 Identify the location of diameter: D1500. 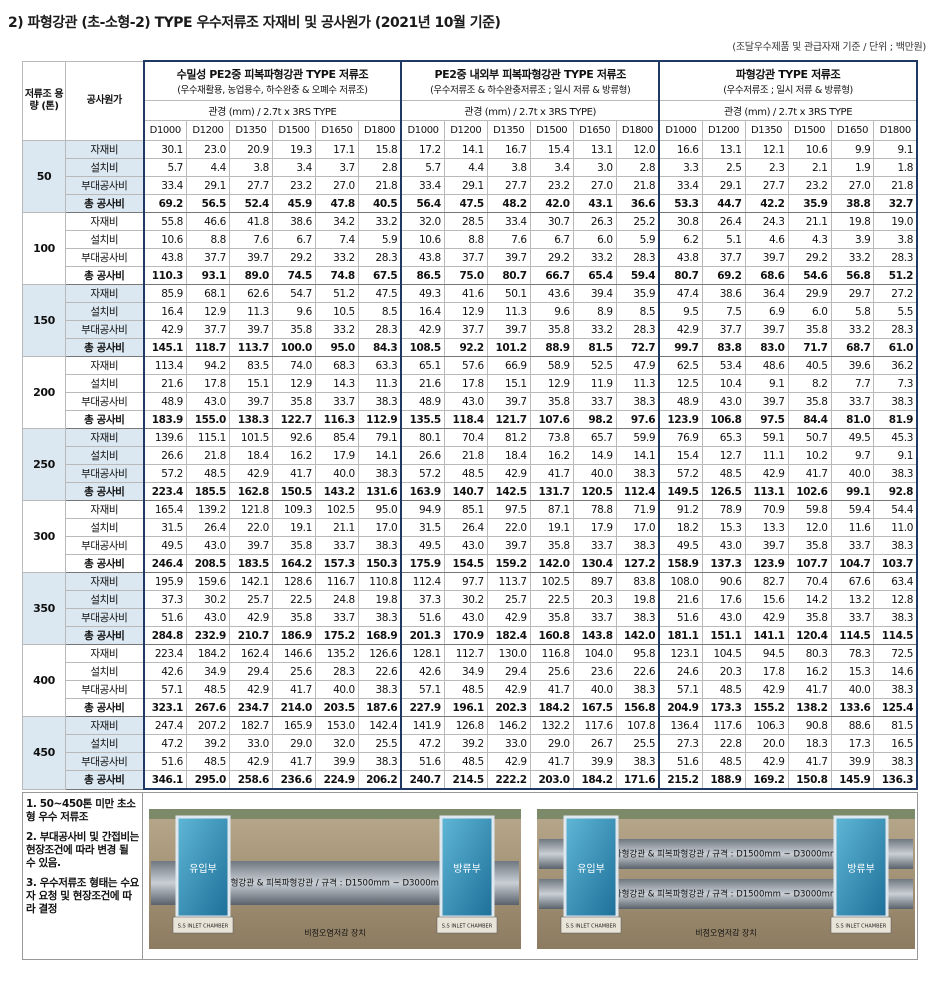
(809, 130).